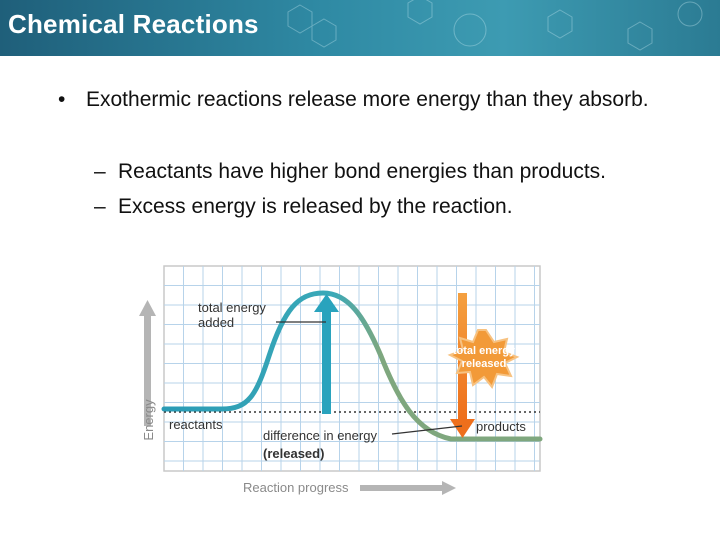 The image size is (720, 540). Describe the element at coordinates (501, 426) in the screenshot. I see `label-products: products` at that location.